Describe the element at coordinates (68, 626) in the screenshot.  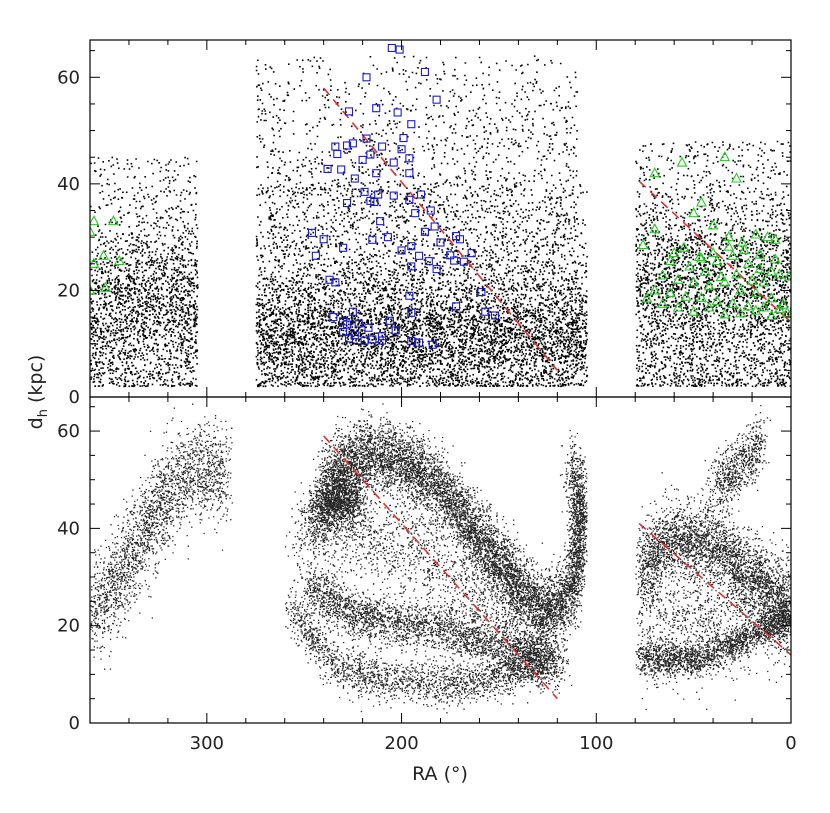
I see `bottom-ytick-label: 20` at that location.